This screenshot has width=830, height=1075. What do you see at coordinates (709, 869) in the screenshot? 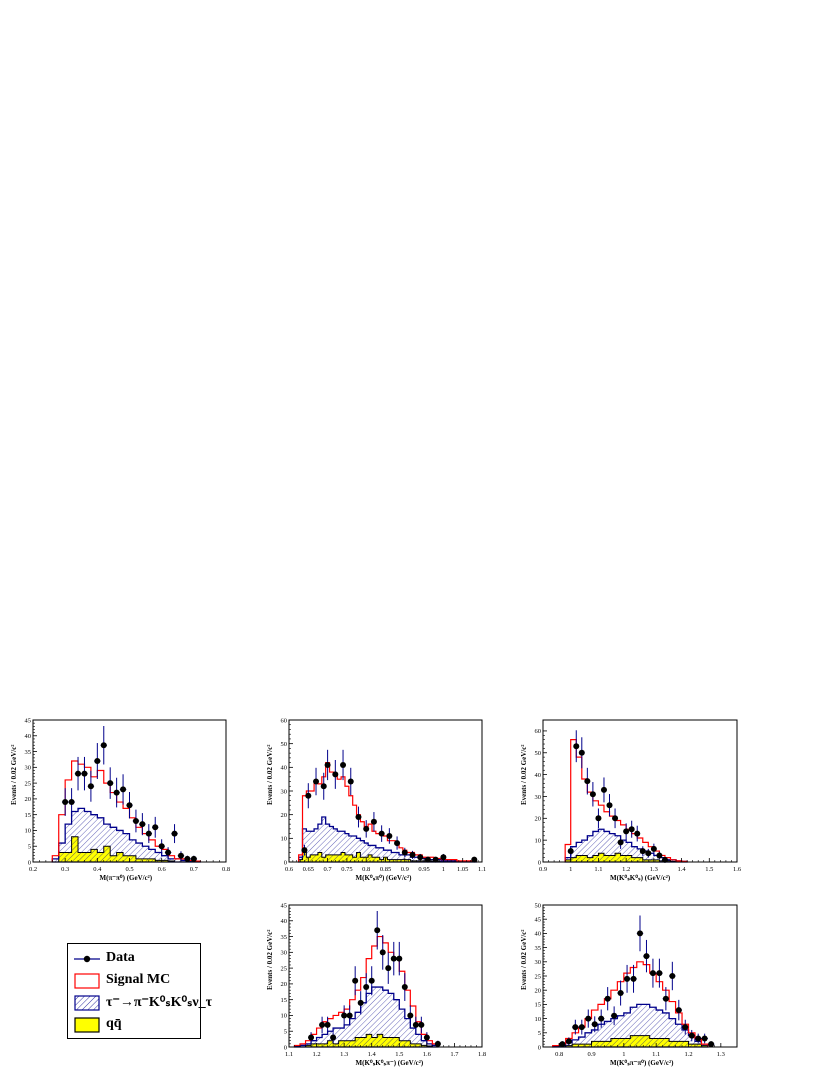
I see `x-tick-label: 1.5` at bounding box center [709, 869].